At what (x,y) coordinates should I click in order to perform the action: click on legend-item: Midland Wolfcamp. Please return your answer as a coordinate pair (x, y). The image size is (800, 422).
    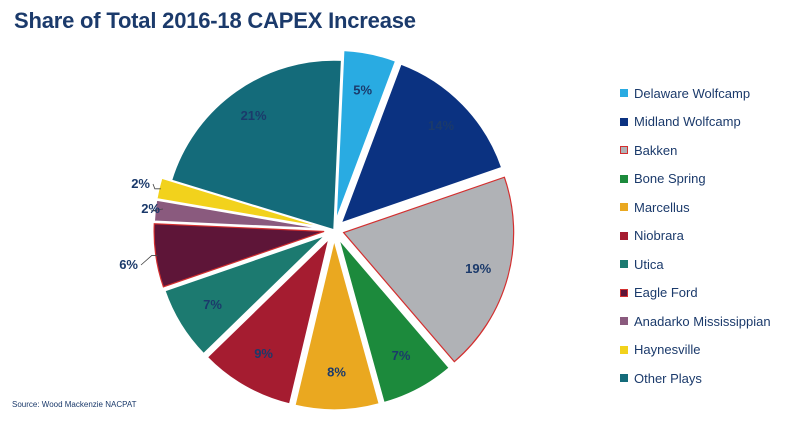
    Looking at the image, I should click on (709, 122).